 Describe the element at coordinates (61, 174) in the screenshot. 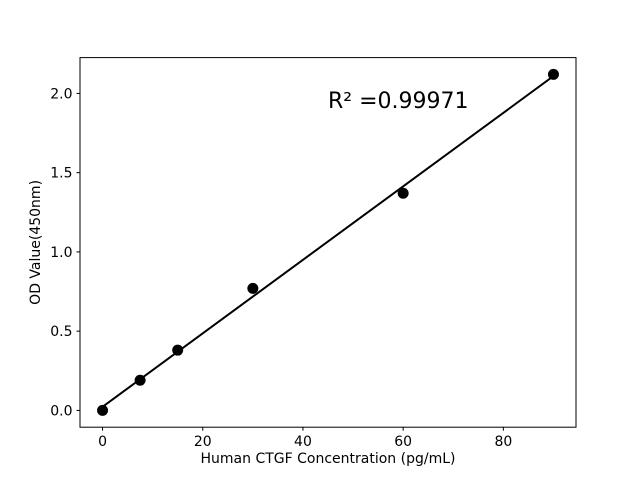

I see `y-tick-label: 1.5` at that location.